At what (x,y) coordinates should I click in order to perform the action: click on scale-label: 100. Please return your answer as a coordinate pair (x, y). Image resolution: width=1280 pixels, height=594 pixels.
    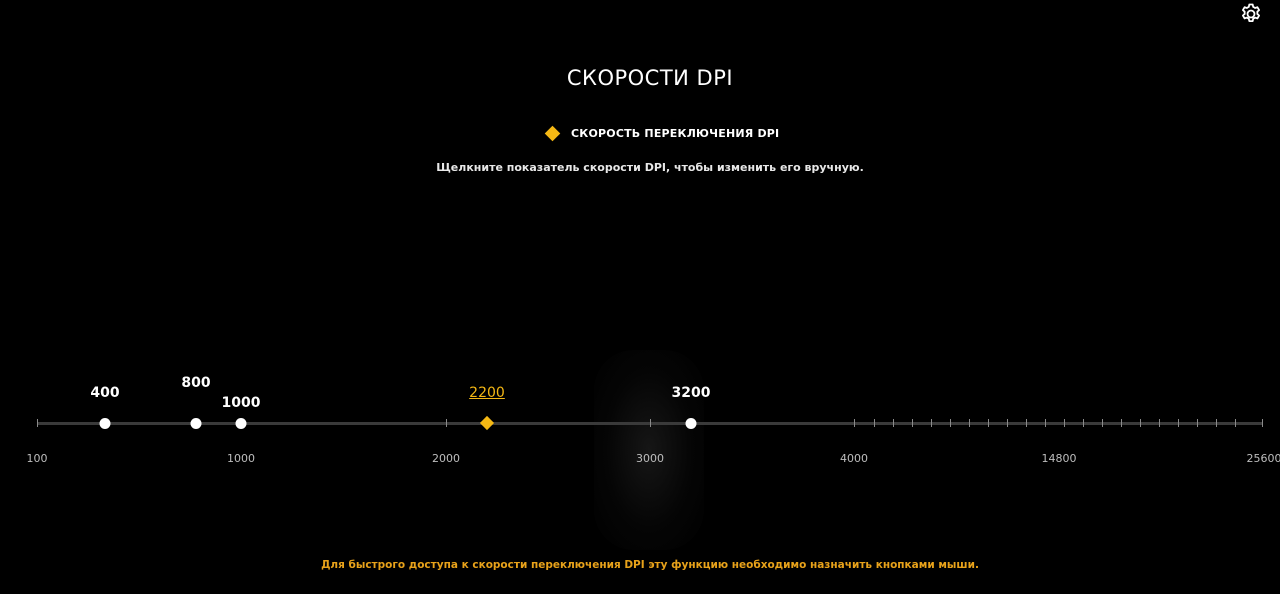
    Looking at the image, I should click on (37, 458).